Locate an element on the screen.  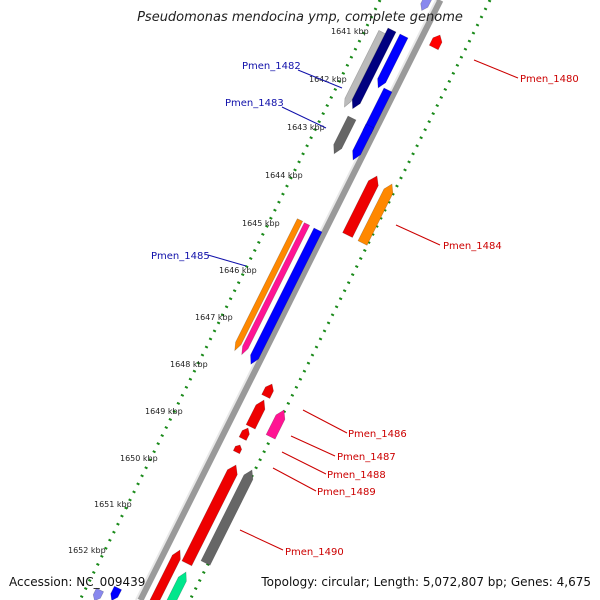
kbp-label: 1641 kbp is located at coordinates (350, 31).